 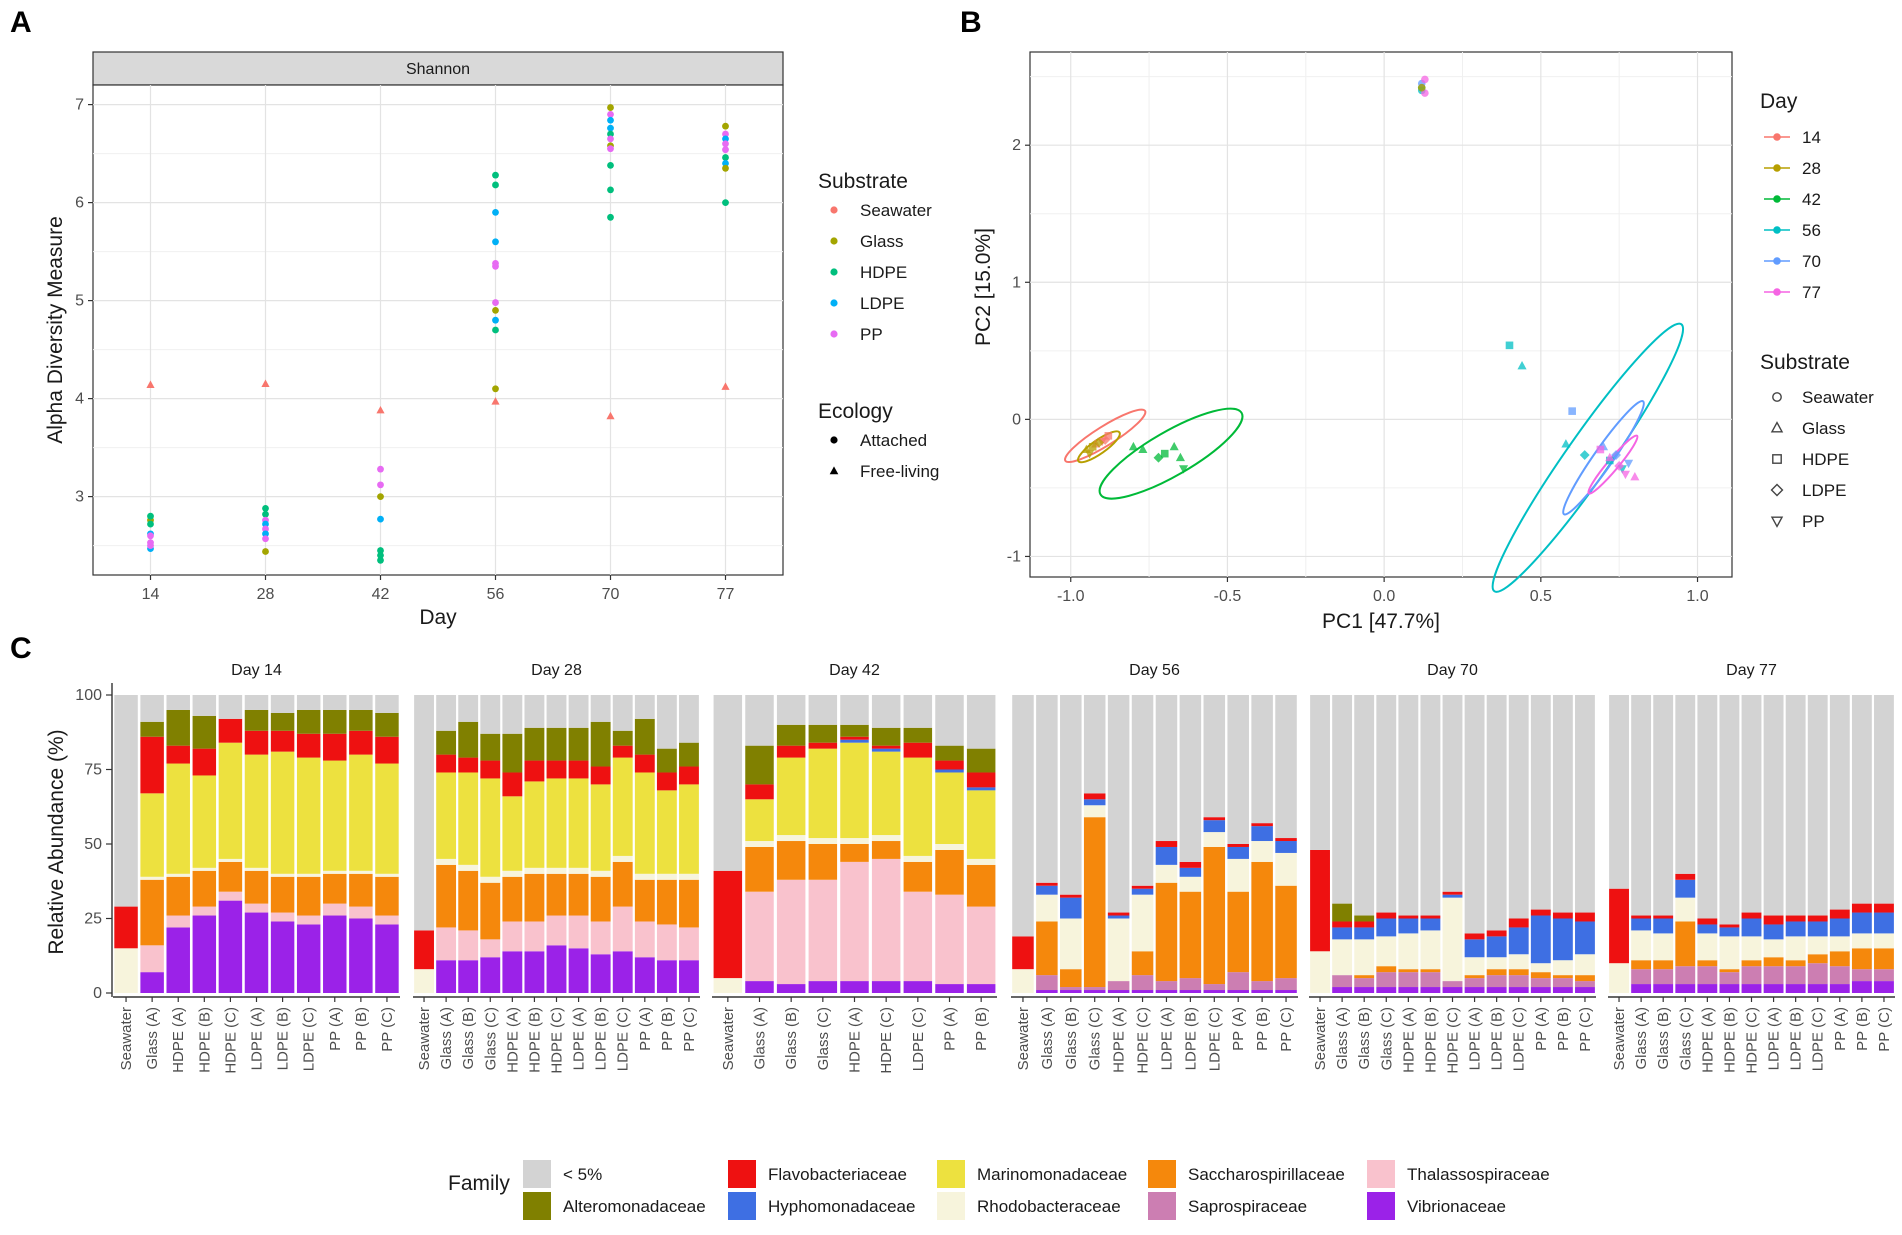 I want to click on panel-c-bar-pp-b, so click(x=1562, y=844).